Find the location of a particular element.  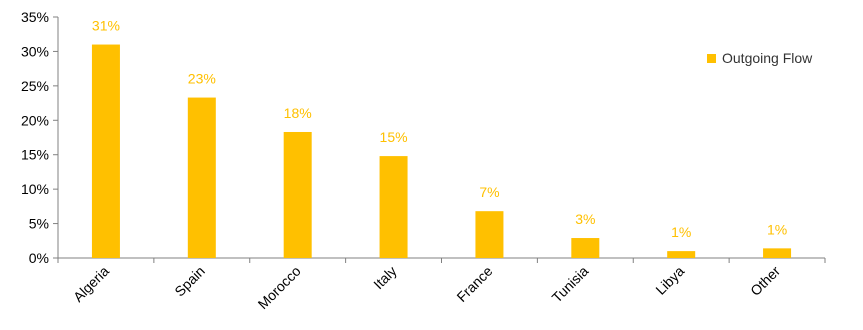

y-tick-label: 30% is located at coordinates (35, 51).